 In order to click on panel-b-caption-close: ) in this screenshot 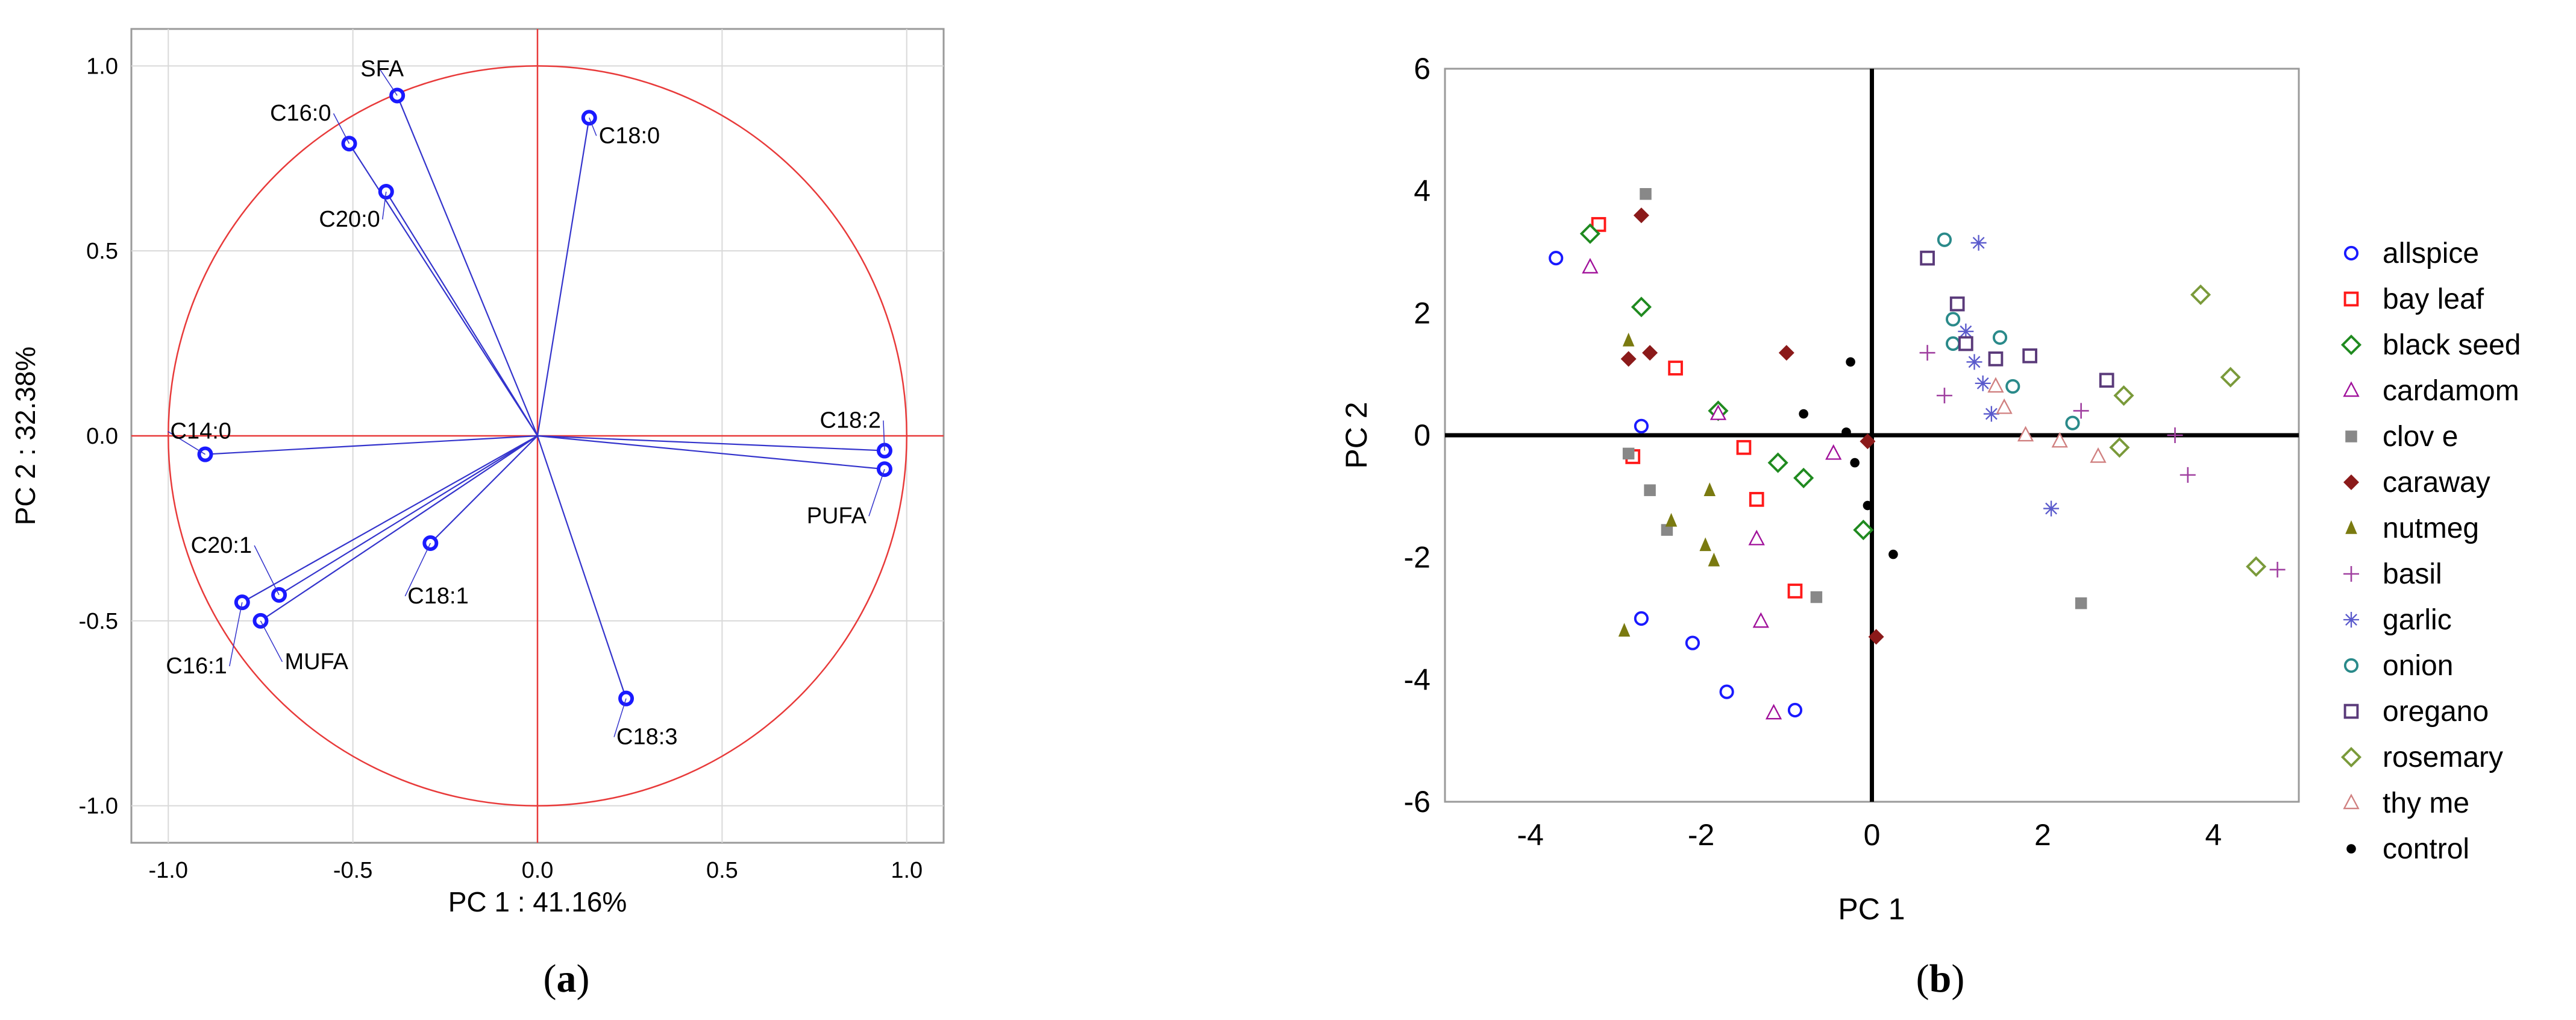, I will do `click(1957, 979)`.